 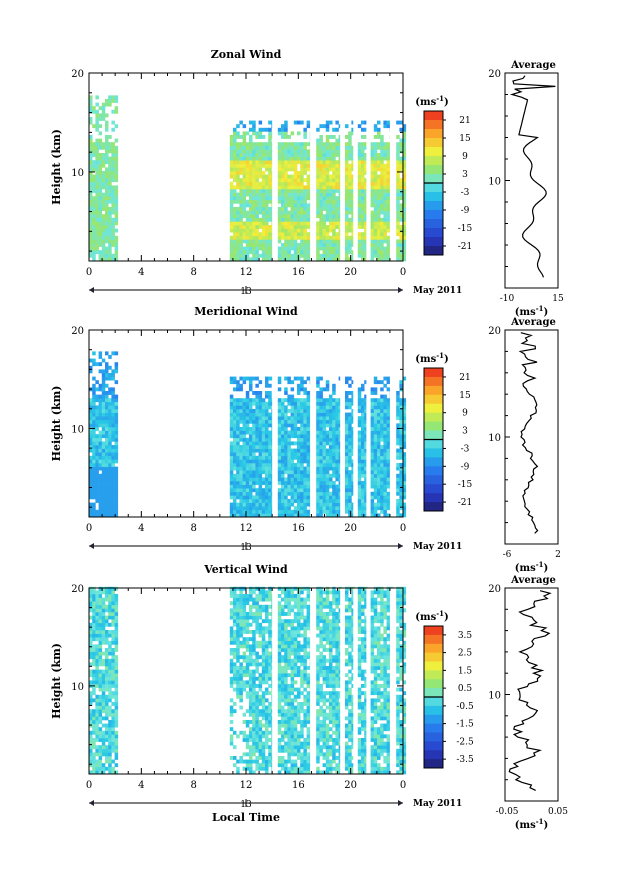 I want to click on colorbar-tick-label: -15, so click(x=465, y=229).